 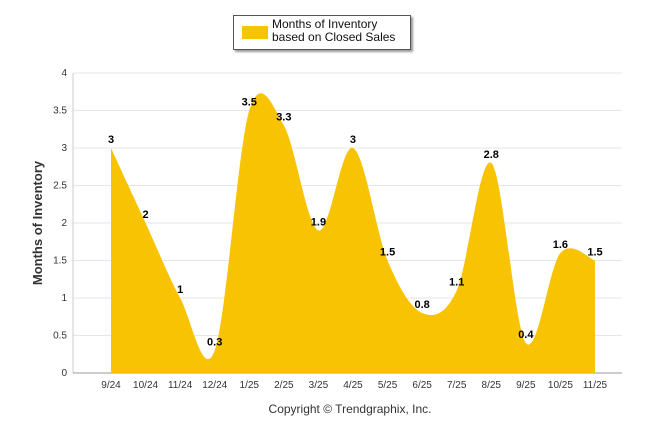 What do you see at coordinates (318, 223) in the screenshot?
I see `data-label: 1.9` at bounding box center [318, 223].